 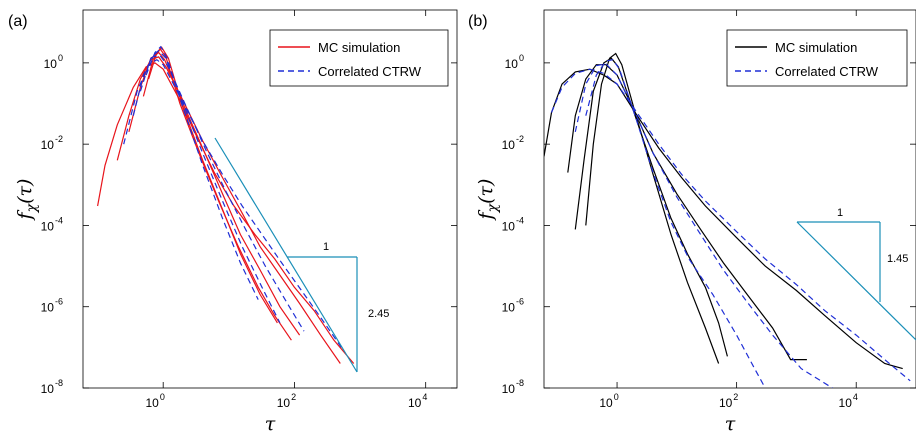 What do you see at coordinates (378, 314) in the screenshot?
I see `slope-rise-label: 2.45` at bounding box center [378, 314].